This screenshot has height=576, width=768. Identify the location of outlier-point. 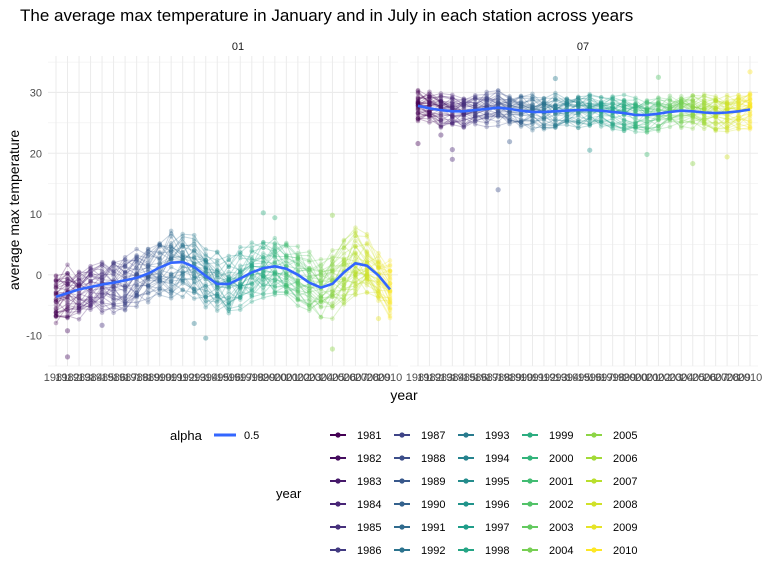
(102, 325).